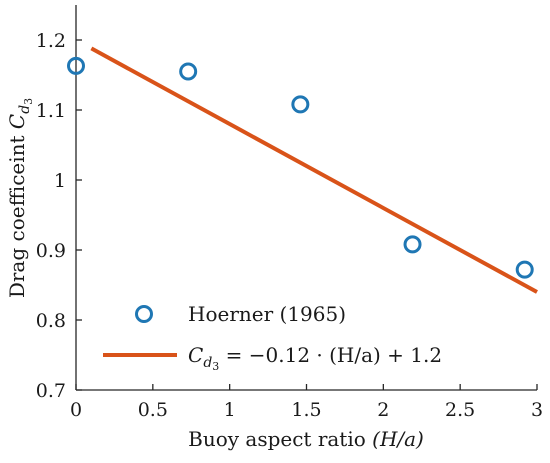  Describe the element at coordinates (306, 410) in the screenshot. I see `x-tick-label: 1.5` at that location.